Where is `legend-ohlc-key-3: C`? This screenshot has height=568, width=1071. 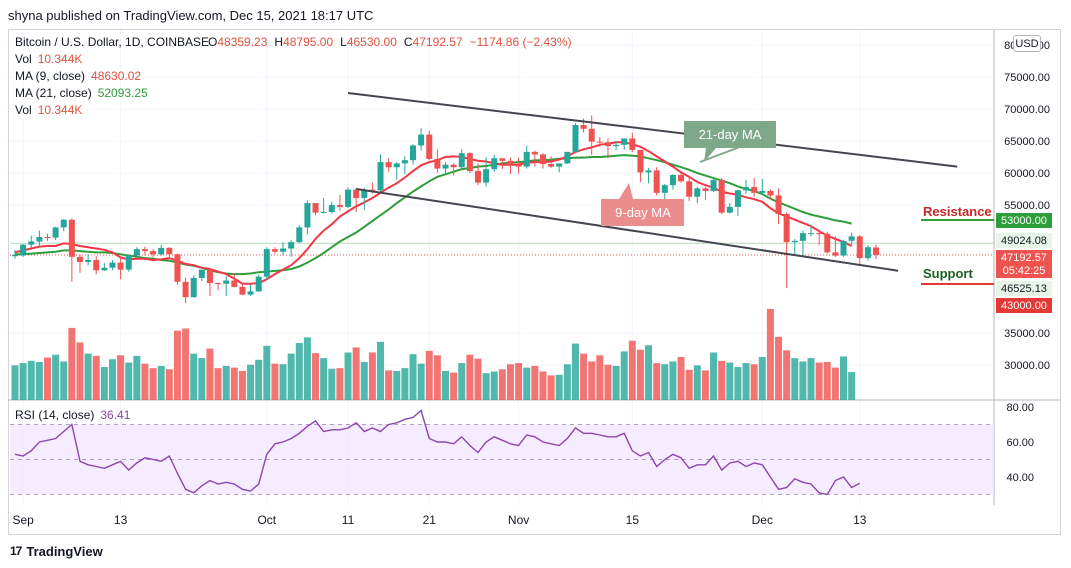
legend-ohlc-key-3: C is located at coordinates (408, 42).